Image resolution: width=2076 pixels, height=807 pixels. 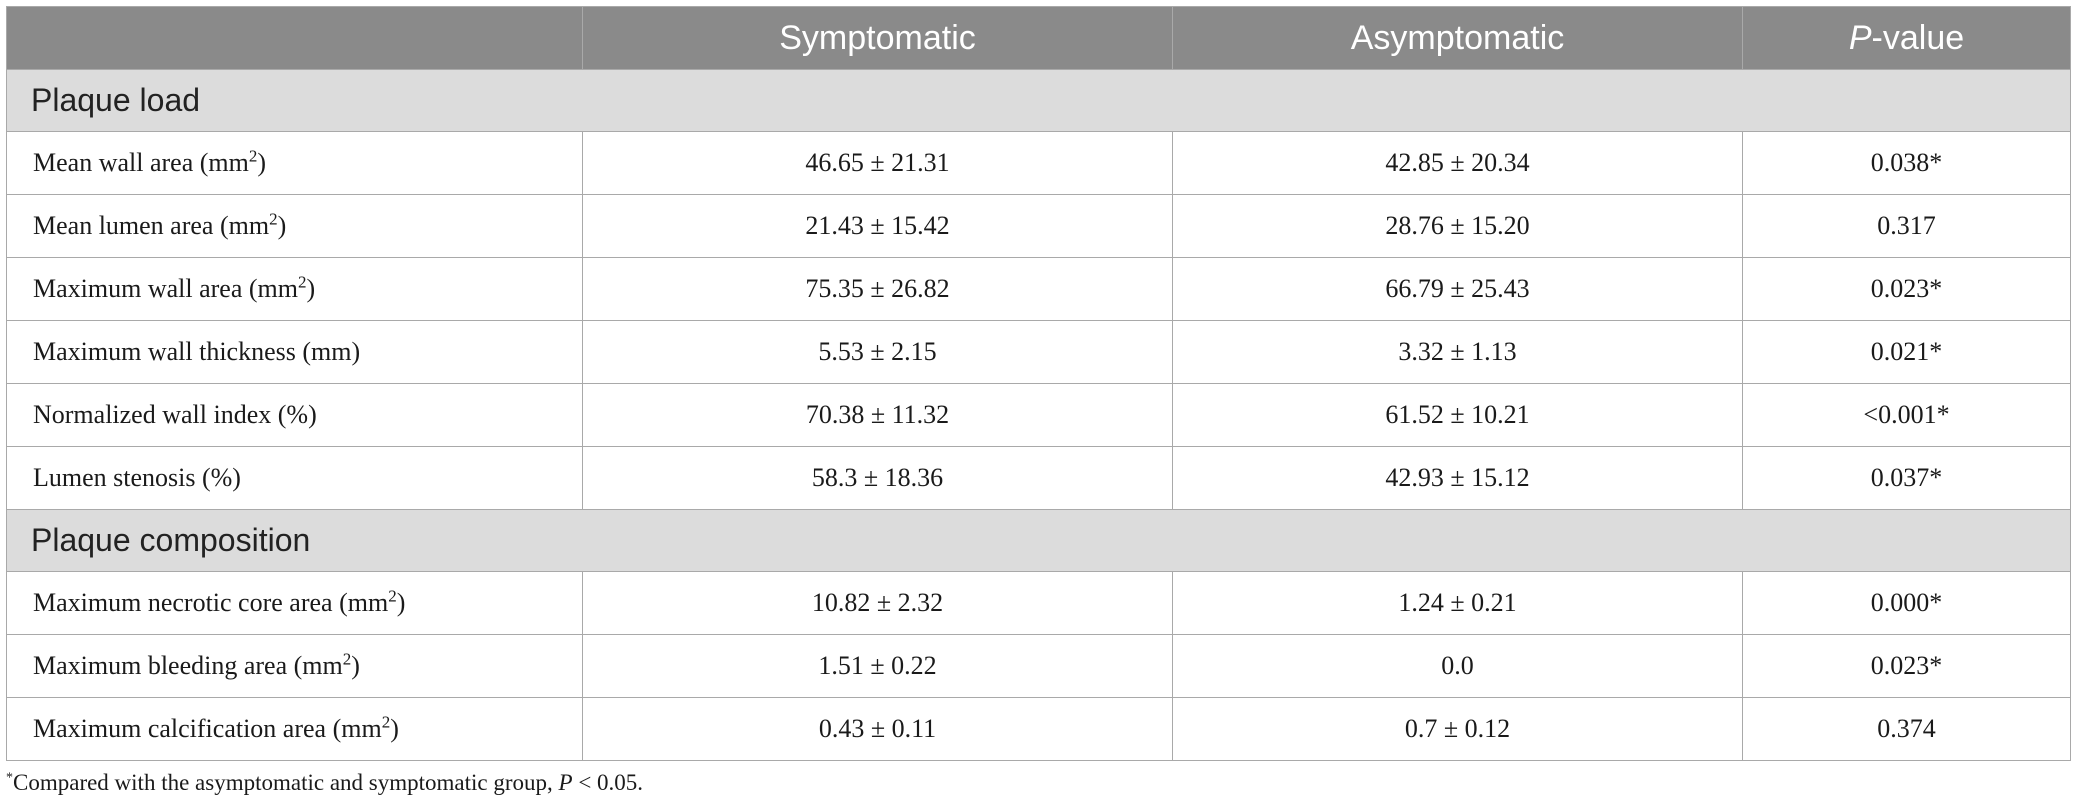 I want to click on asymptomatic-value: 1.24 ± 0.21, so click(x=1457, y=603).